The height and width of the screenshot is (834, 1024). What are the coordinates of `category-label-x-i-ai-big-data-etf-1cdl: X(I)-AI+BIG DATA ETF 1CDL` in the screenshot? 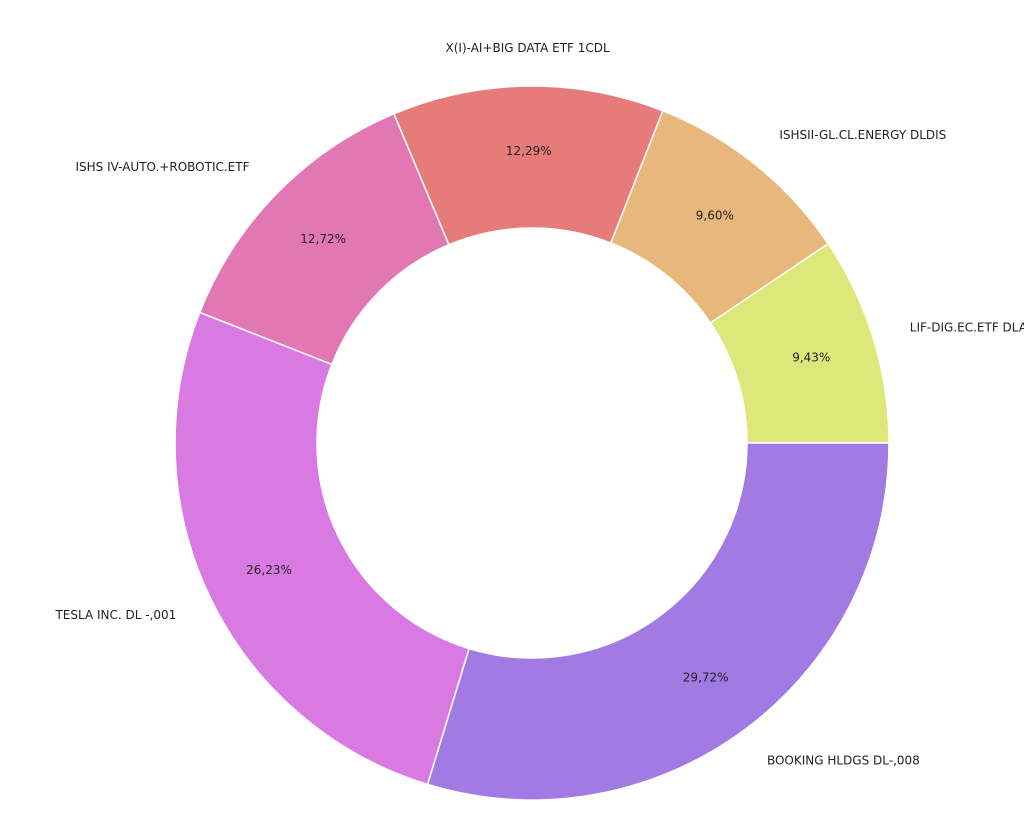 It's located at (528, 48).